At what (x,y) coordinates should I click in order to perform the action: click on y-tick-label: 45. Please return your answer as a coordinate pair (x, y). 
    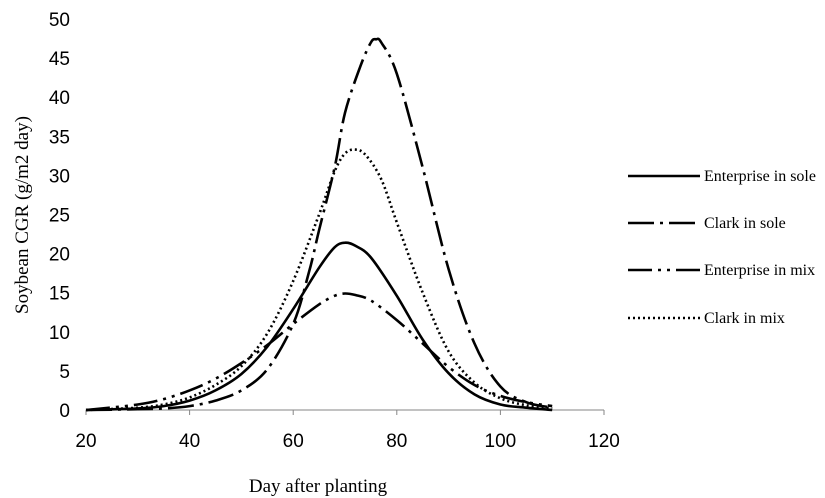
    Looking at the image, I should click on (59, 59).